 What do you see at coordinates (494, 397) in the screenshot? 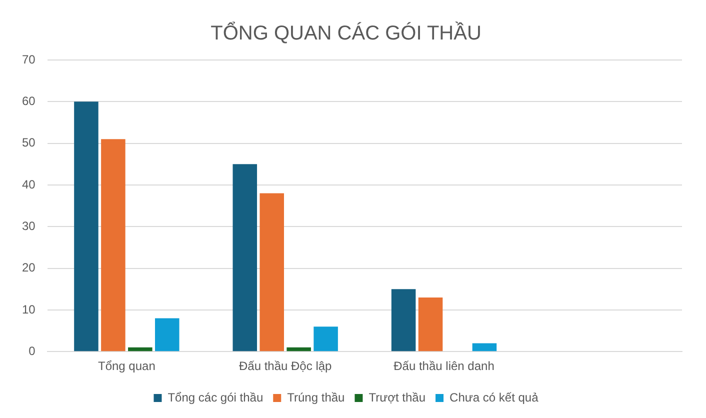
I see `legend-label: Chưa có kết quả` at bounding box center [494, 397].